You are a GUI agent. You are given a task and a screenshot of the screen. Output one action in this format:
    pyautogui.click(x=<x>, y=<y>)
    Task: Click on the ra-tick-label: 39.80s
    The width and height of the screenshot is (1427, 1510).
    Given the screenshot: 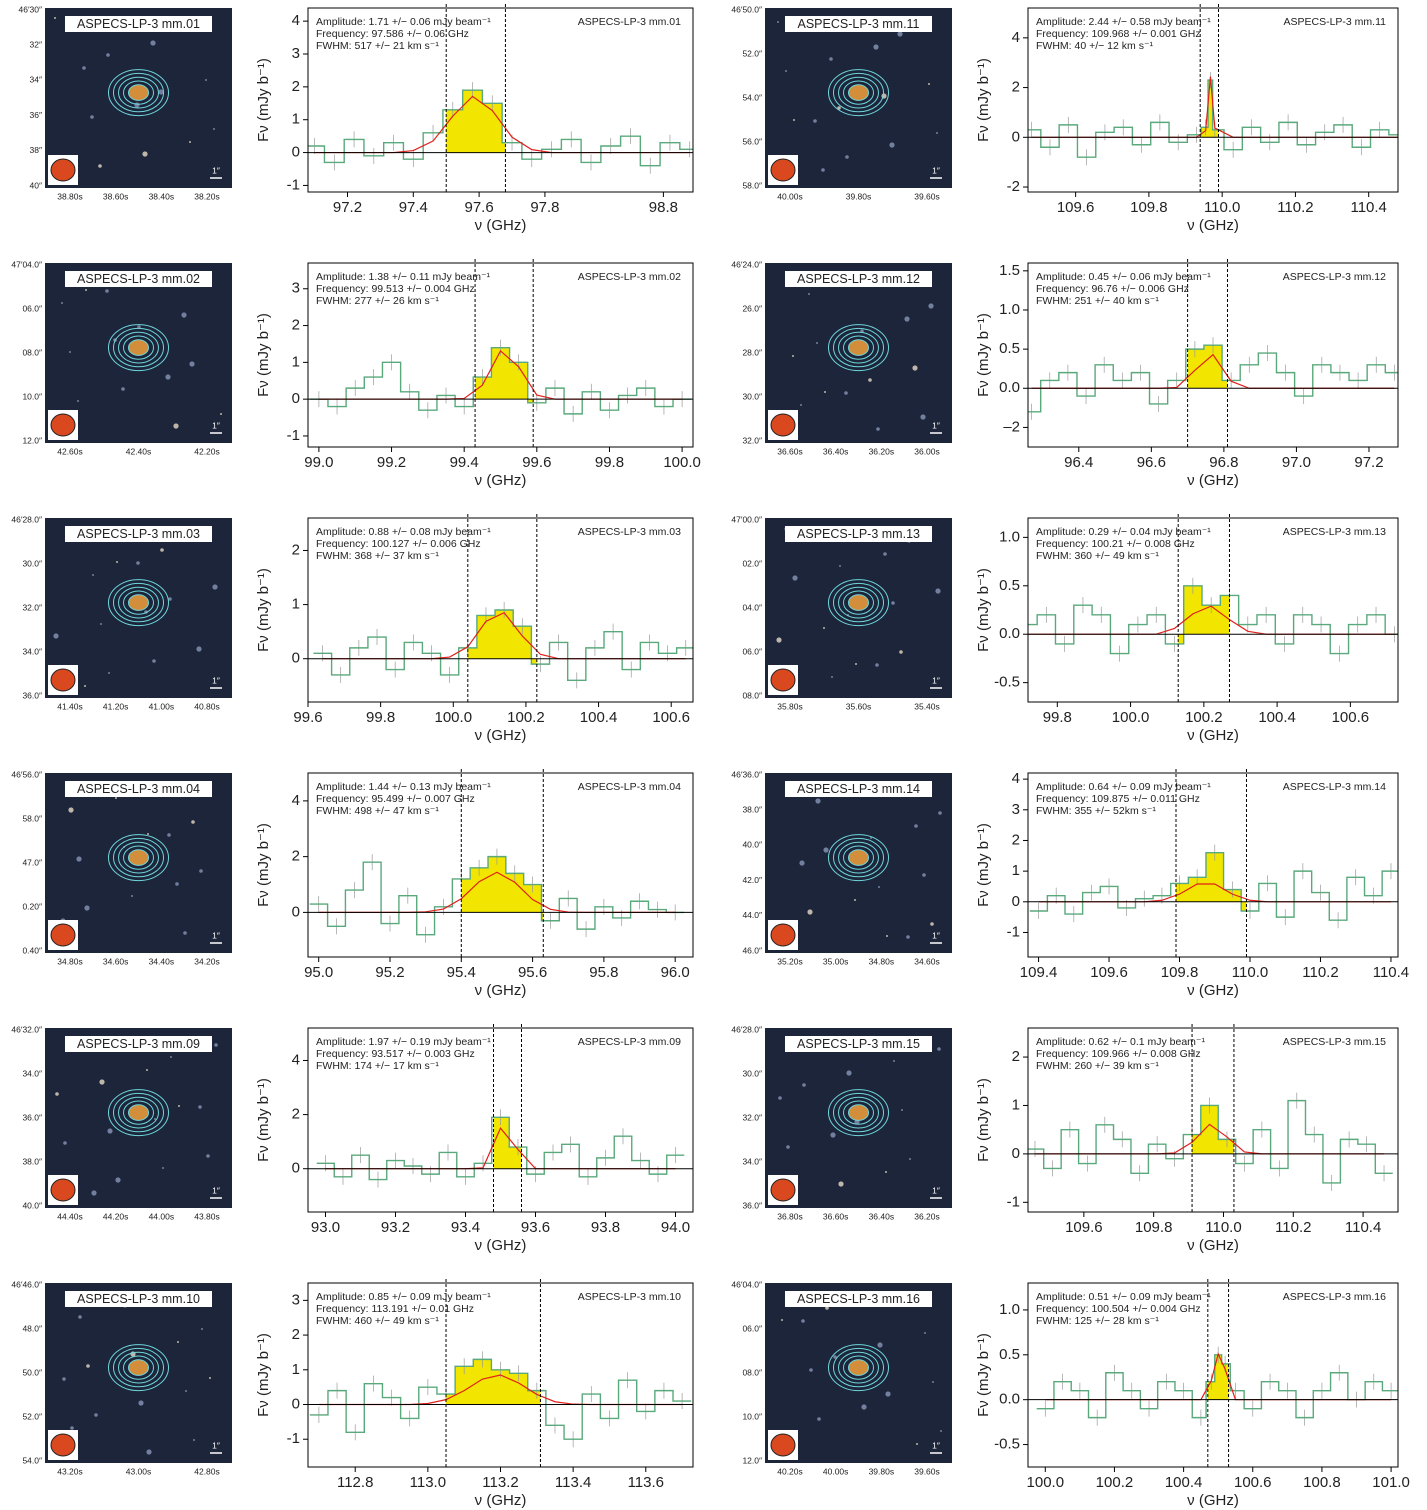 What is the action you would take?
    pyautogui.click(x=859, y=196)
    